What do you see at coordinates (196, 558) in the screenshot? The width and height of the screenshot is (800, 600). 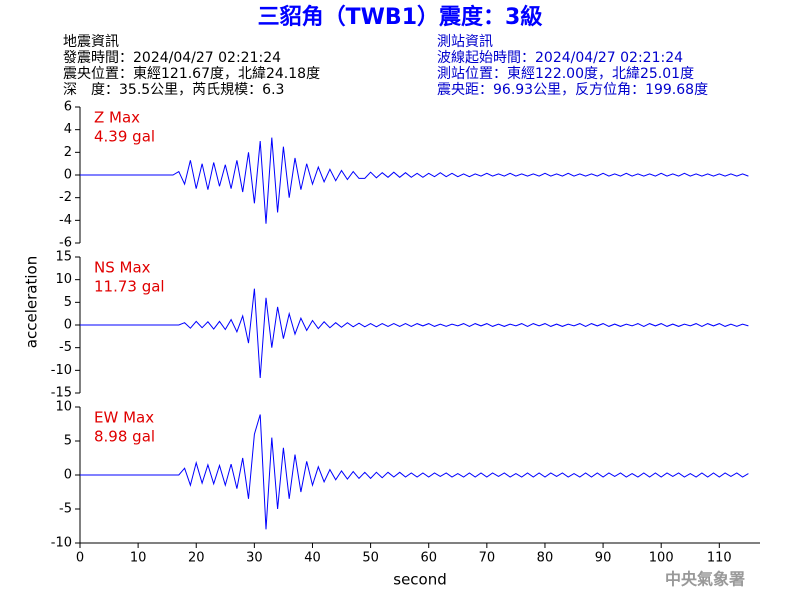 I see `x-tick-label: 20` at bounding box center [196, 558].